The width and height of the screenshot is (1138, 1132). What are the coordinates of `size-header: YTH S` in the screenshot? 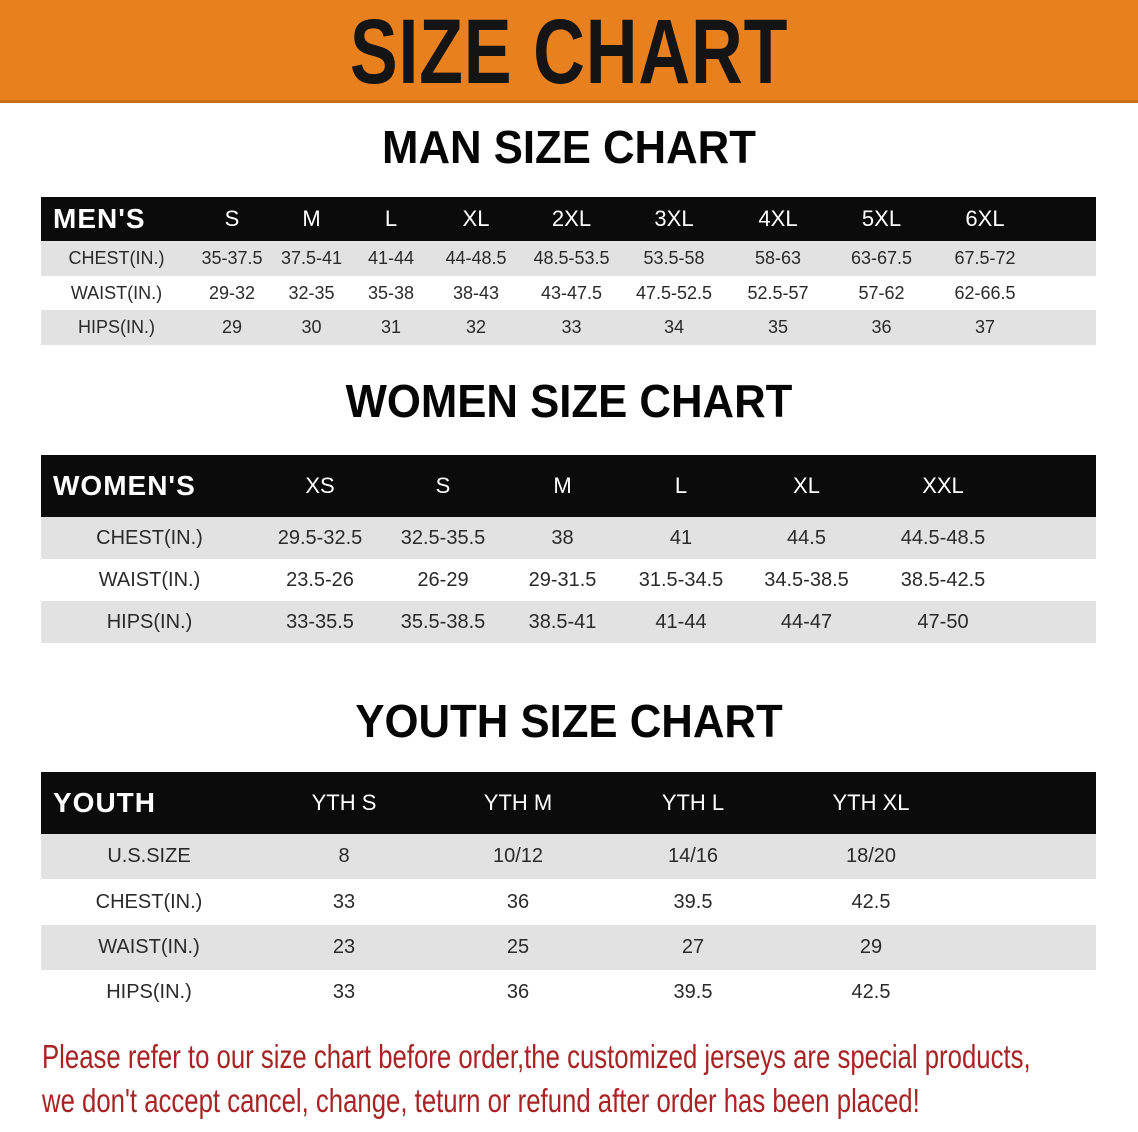 It's located at (344, 803).